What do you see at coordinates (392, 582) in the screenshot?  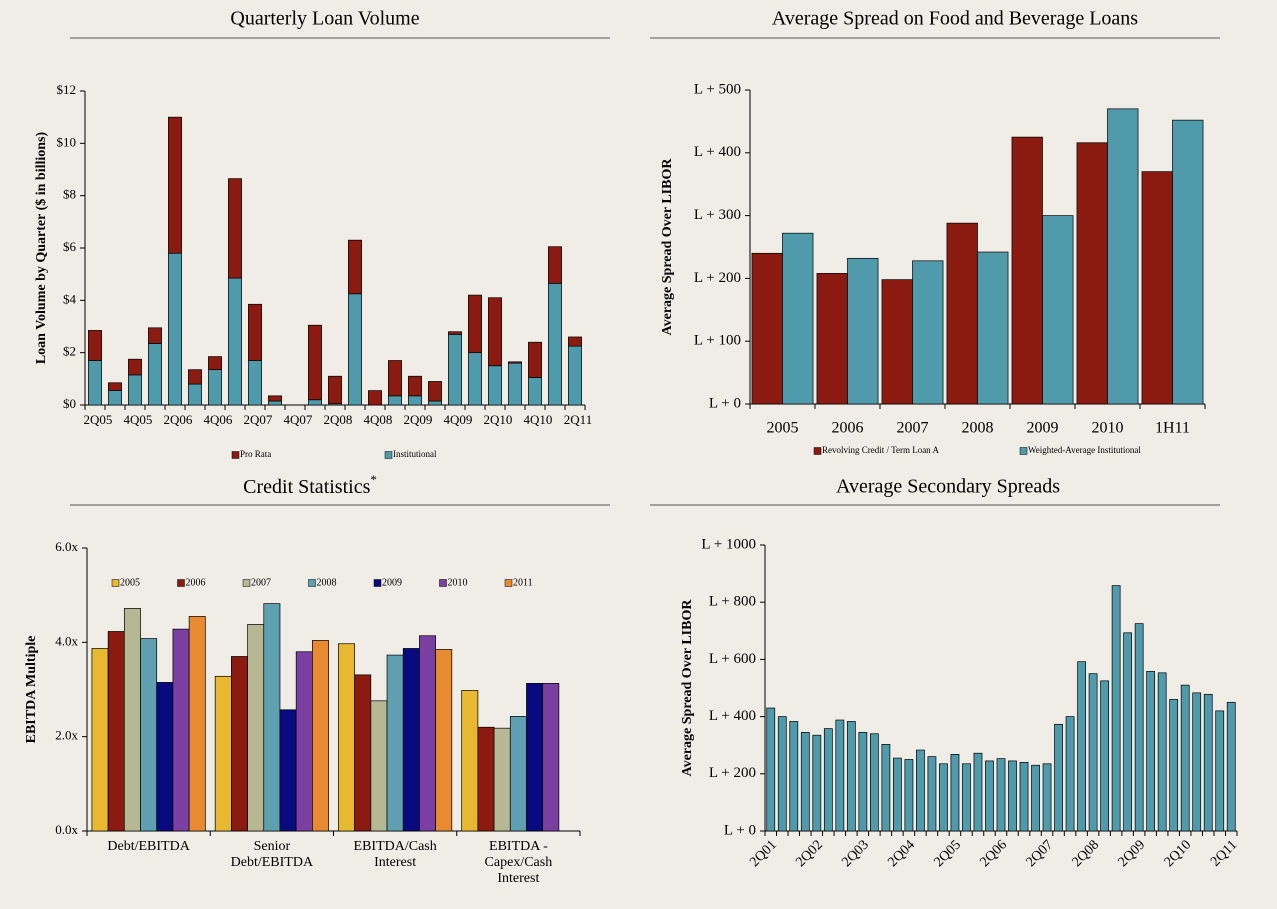 I see `legend-label: 2009` at bounding box center [392, 582].